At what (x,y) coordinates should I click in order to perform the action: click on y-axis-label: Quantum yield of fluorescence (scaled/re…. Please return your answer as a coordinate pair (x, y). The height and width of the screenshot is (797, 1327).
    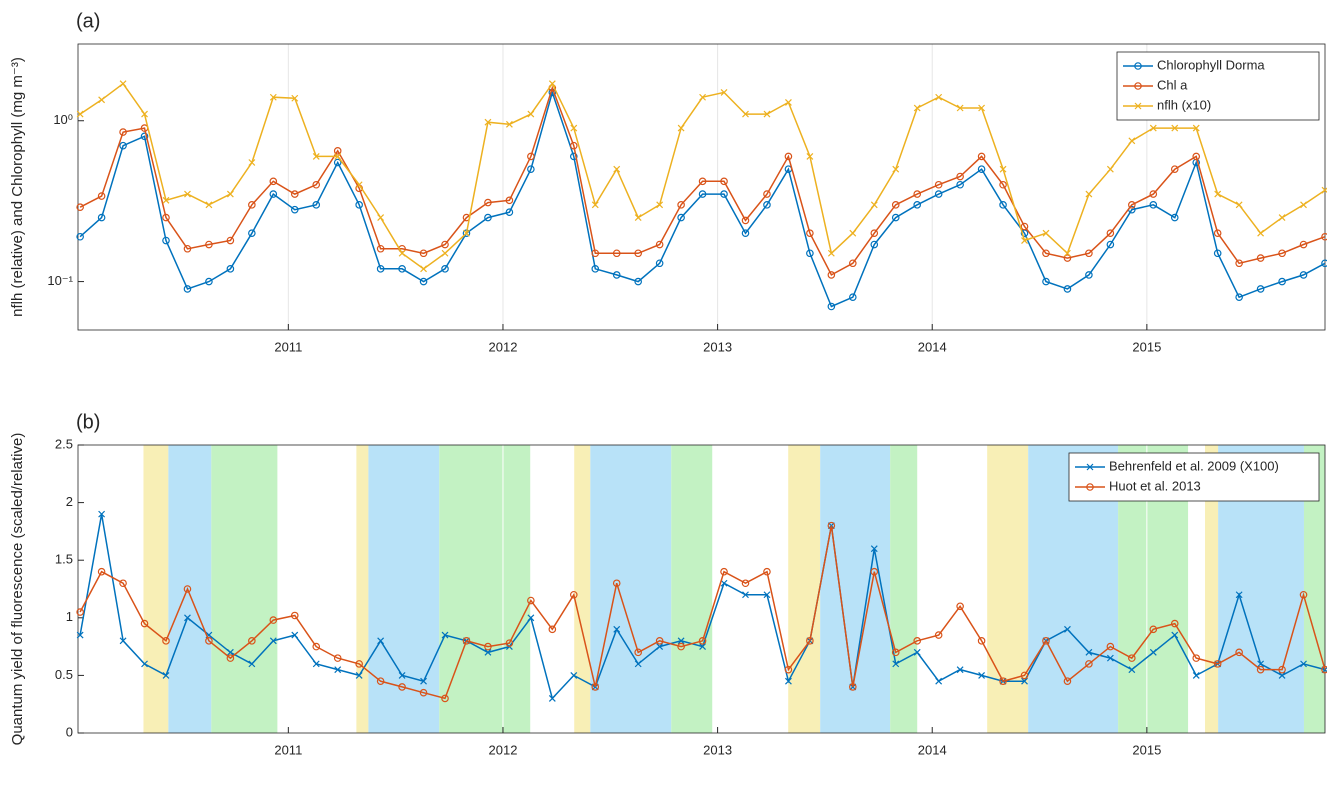
    Looking at the image, I should click on (17, 589).